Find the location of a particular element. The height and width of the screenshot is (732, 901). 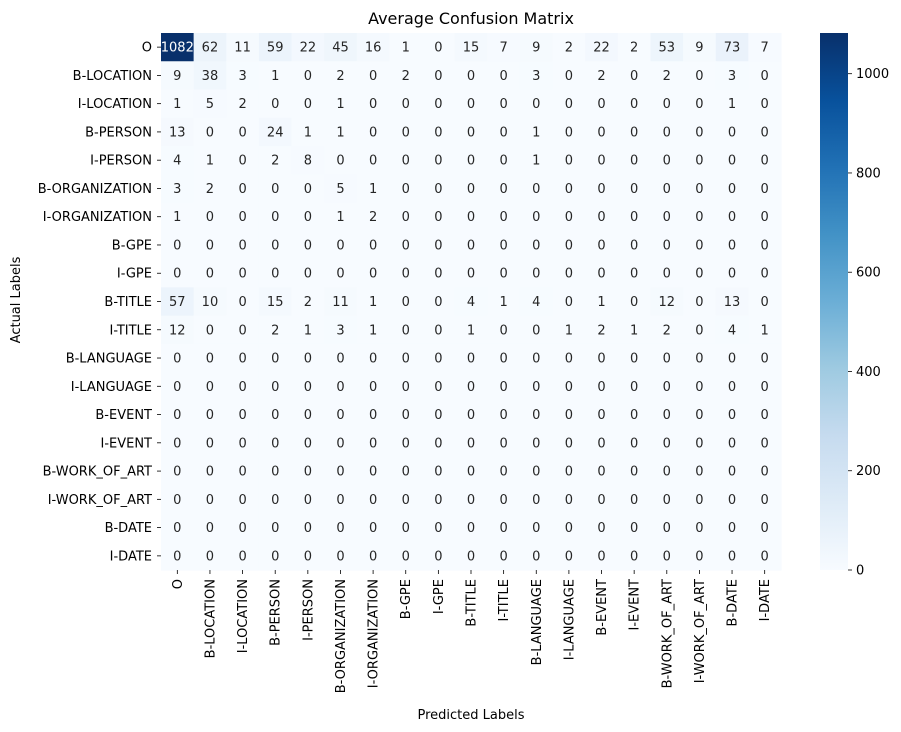

x-tick-label: B-GPE is located at coordinates (406, 599).